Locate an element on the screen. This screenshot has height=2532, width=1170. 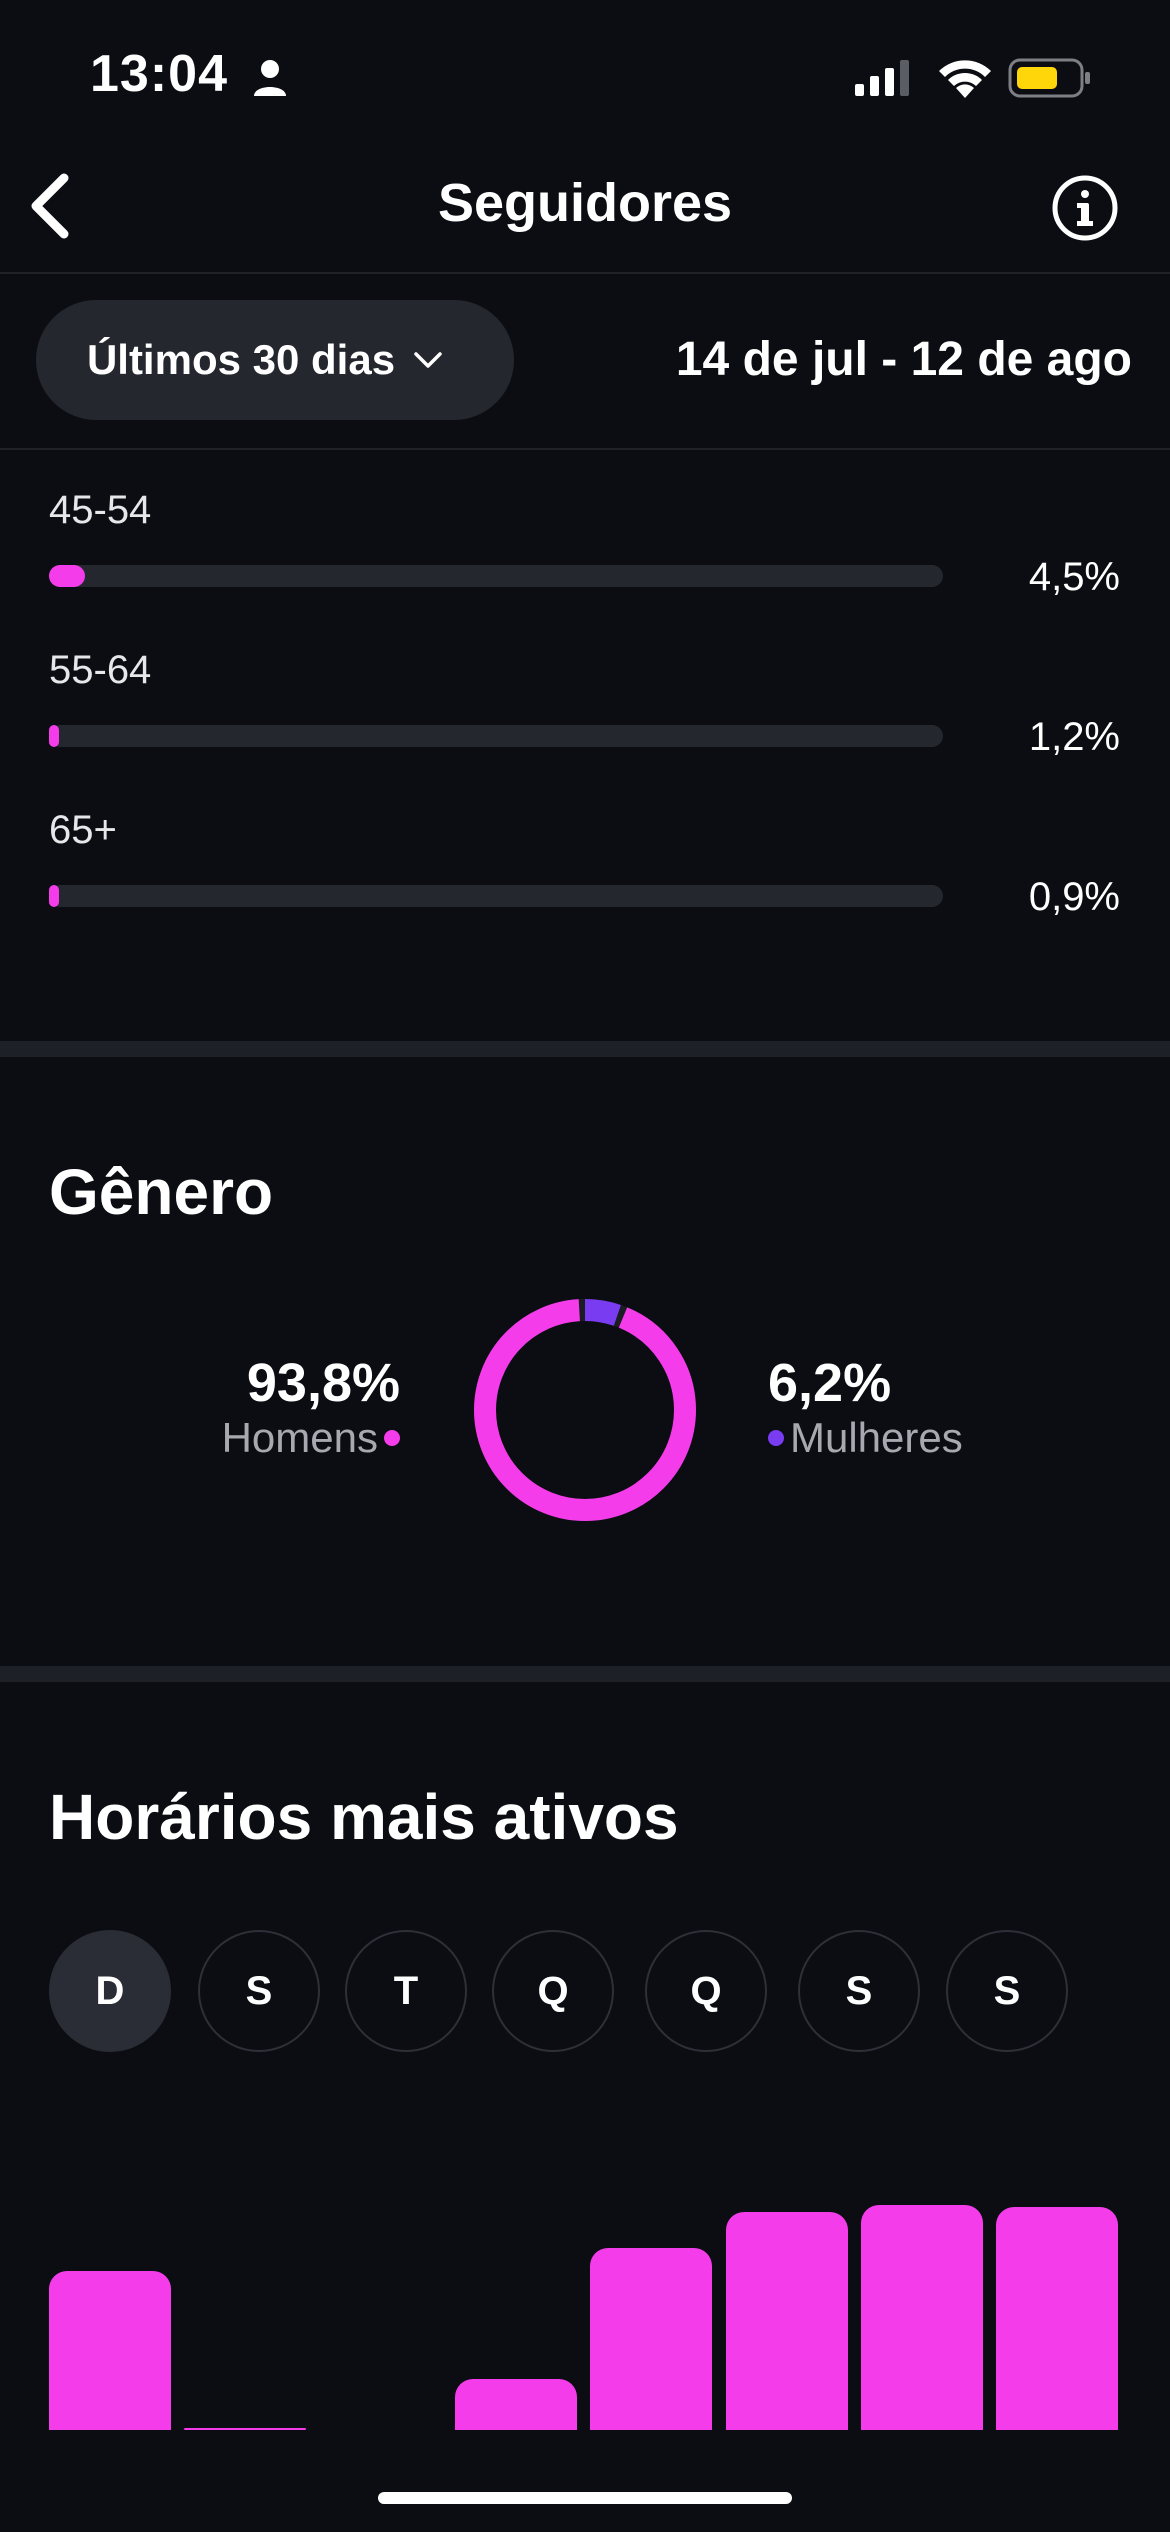
age-label: 55-64 is located at coordinates (100, 670).